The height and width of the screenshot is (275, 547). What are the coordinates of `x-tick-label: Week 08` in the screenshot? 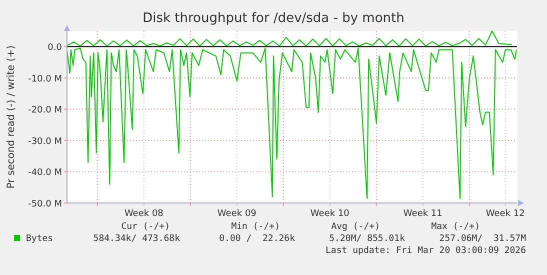 It's located at (144, 214).